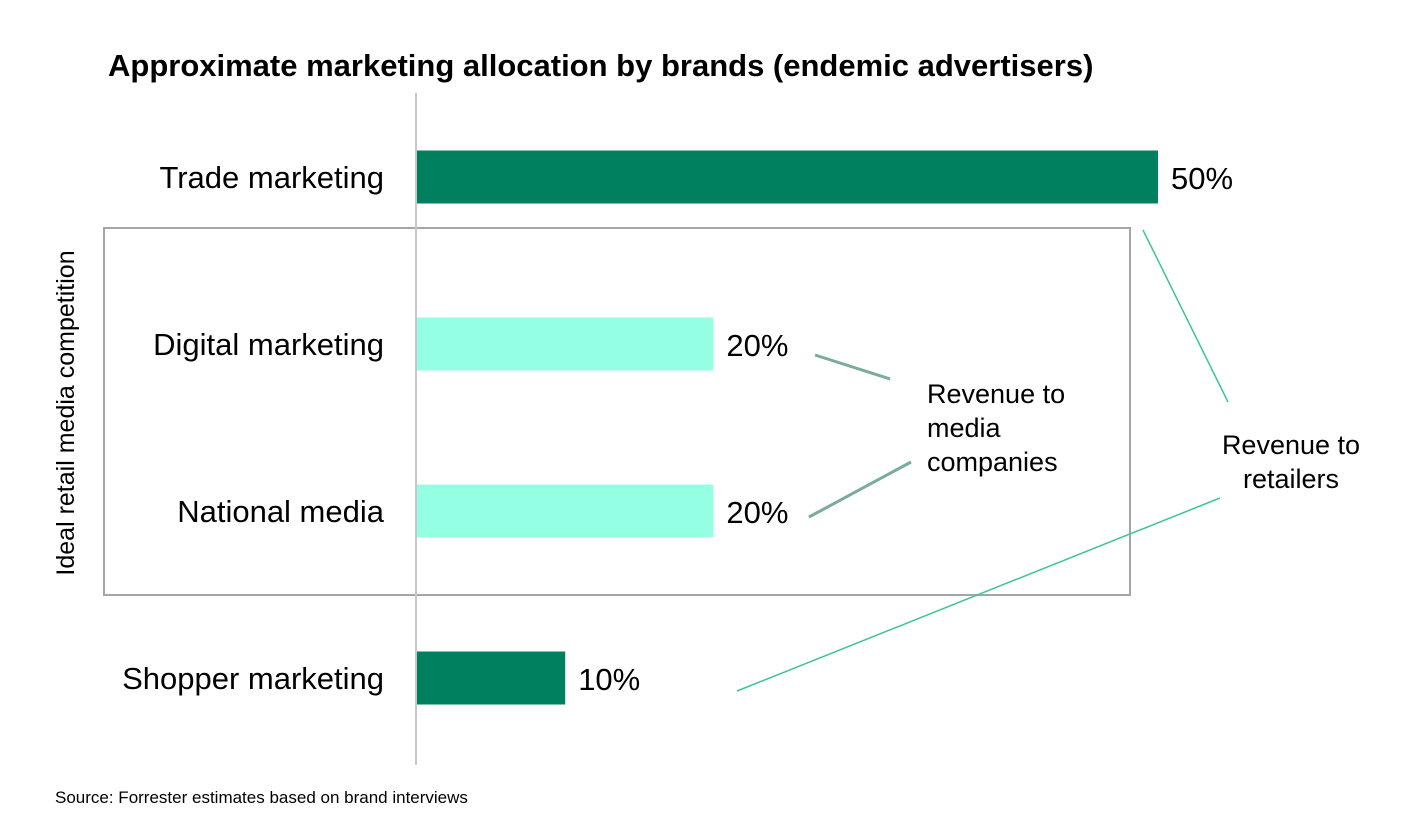 The width and height of the screenshot is (1417, 813). What do you see at coordinates (852, 367) in the screenshot?
I see `connector-line-digital-marketing` at bounding box center [852, 367].